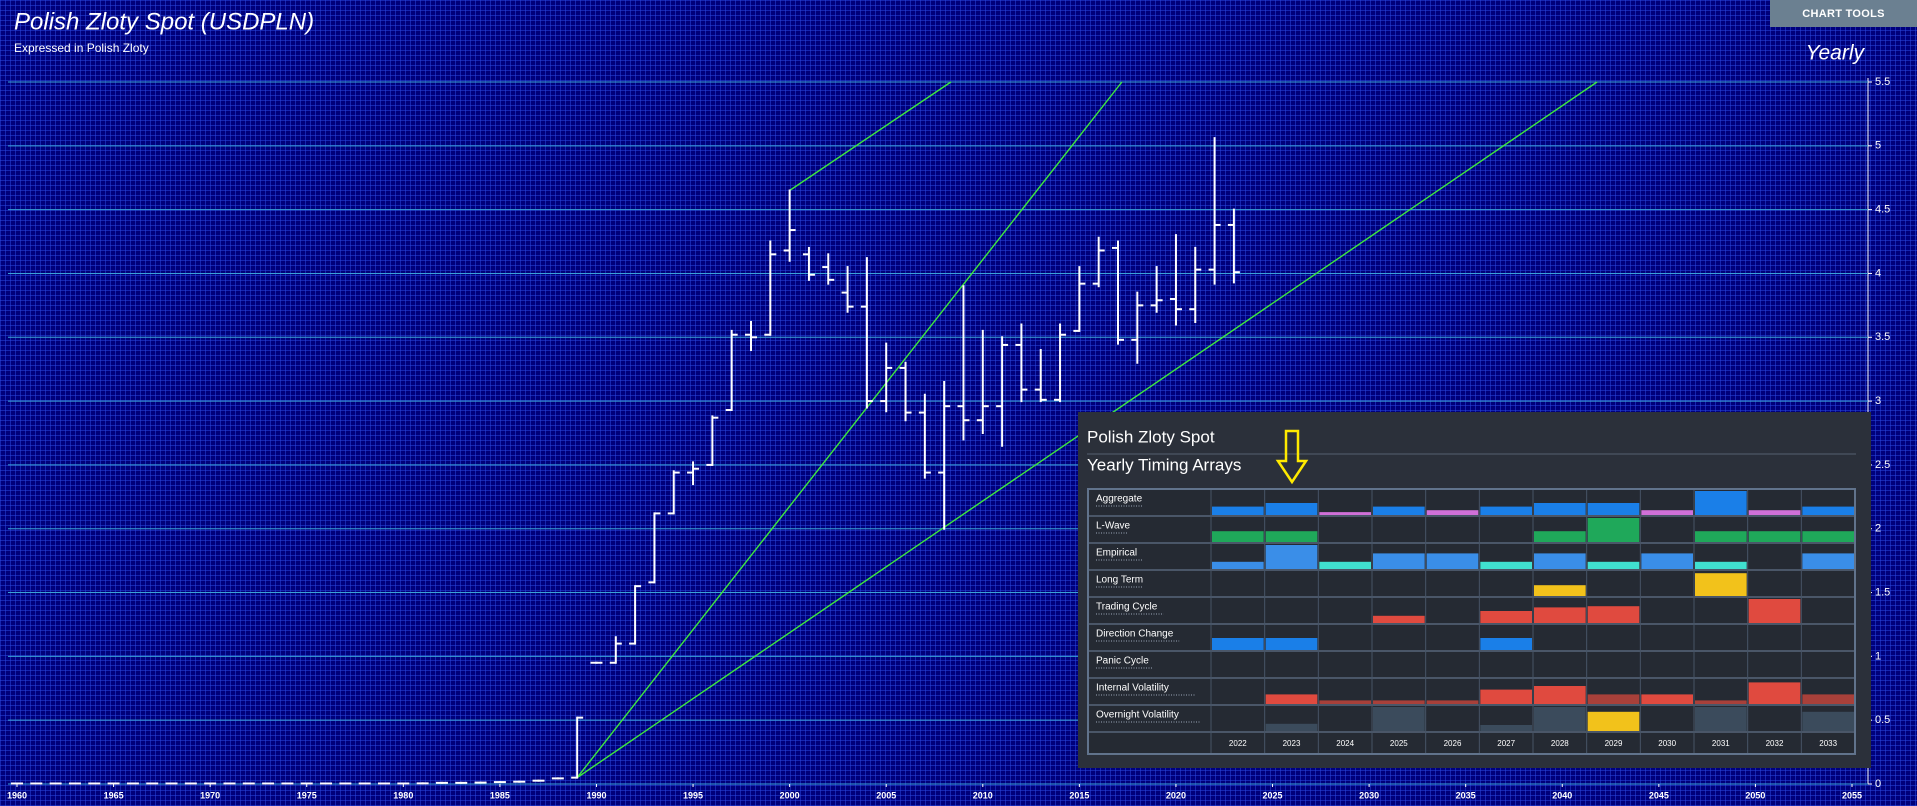  Describe the element at coordinates (1238, 743) in the screenshot. I see `column-label: 2022` at that location.